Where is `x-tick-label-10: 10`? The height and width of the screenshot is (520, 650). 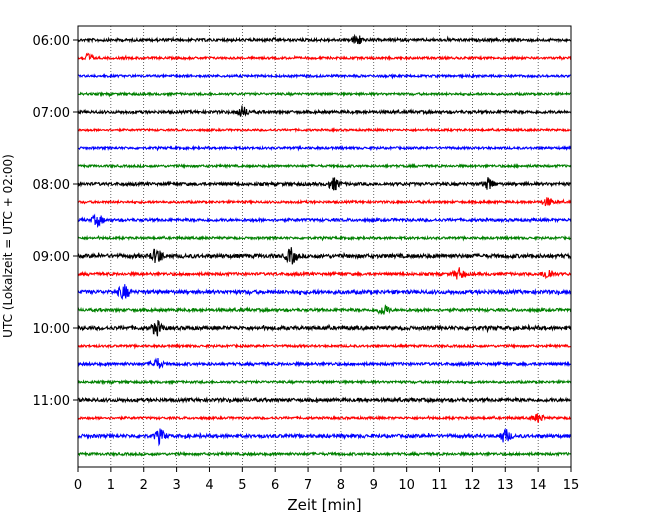 x-tick-label-10: 10 is located at coordinates (406, 485).